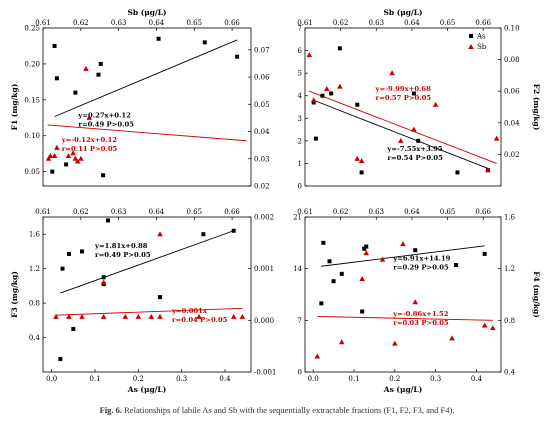 Image resolution: width=554 pixels, height=436 pixels. Describe the element at coordinates (509, 269) in the screenshot. I see `right-tick-label: 1.2` at that location.